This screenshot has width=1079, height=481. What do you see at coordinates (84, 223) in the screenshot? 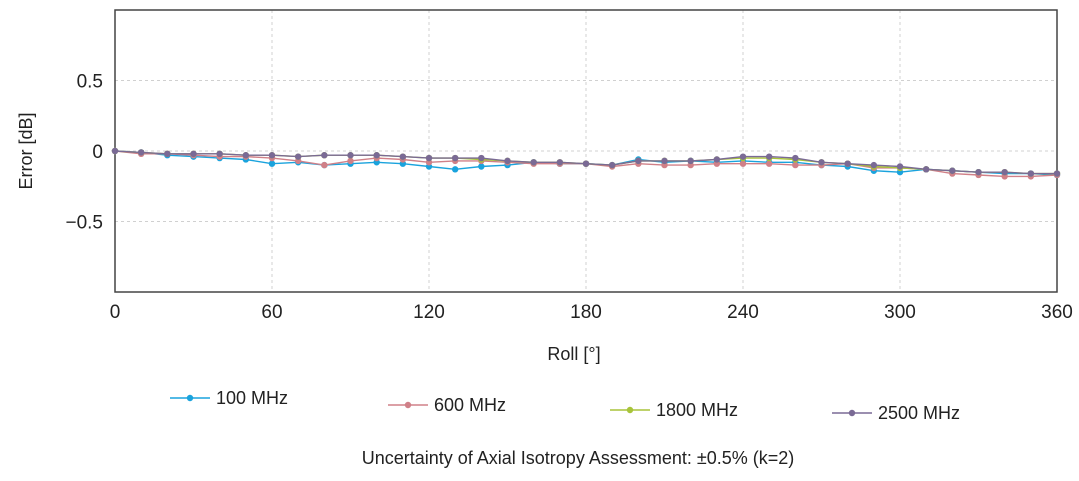
I see `y-tick-label: −0.5` at bounding box center [84, 223].